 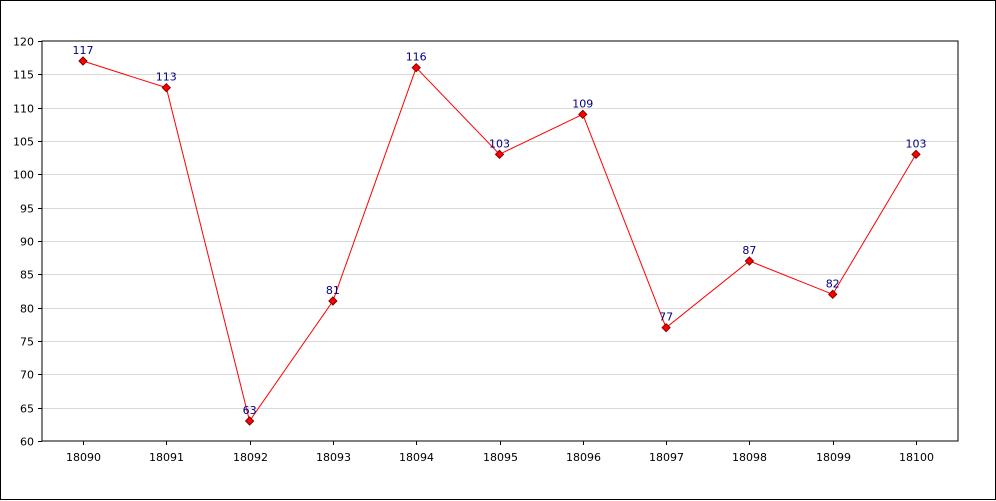 What do you see at coordinates (23, 75) in the screenshot?
I see `y-tick-label: 115` at bounding box center [23, 75].